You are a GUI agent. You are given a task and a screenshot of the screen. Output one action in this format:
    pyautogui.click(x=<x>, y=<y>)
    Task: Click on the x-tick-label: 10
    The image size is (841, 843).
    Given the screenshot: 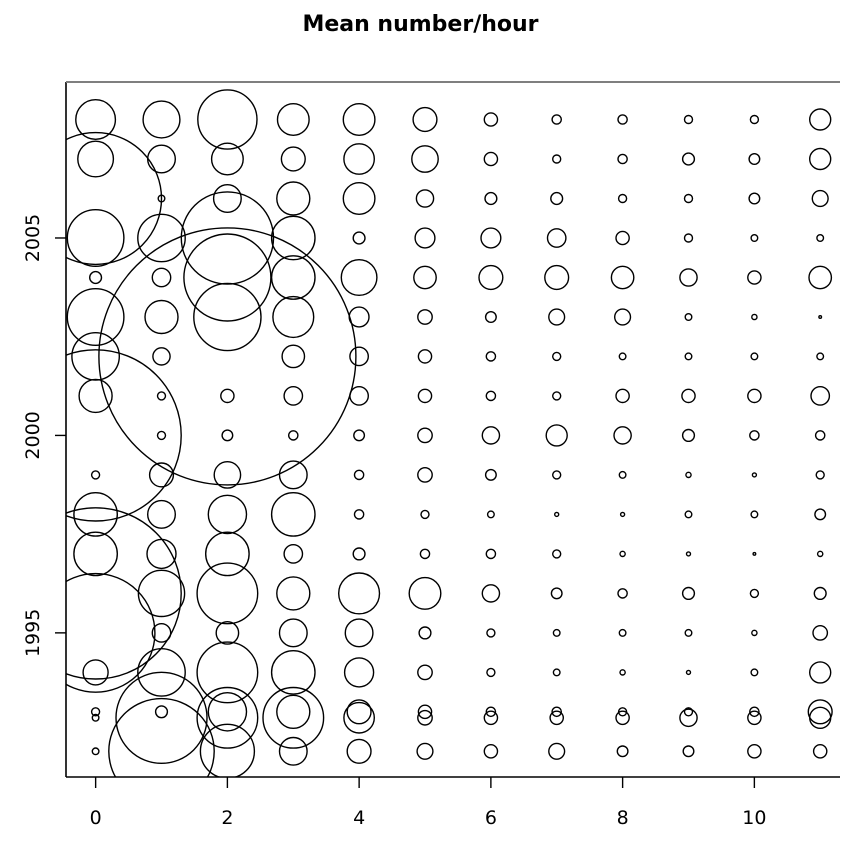 What is the action you would take?
    pyautogui.click(x=754, y=818)
    